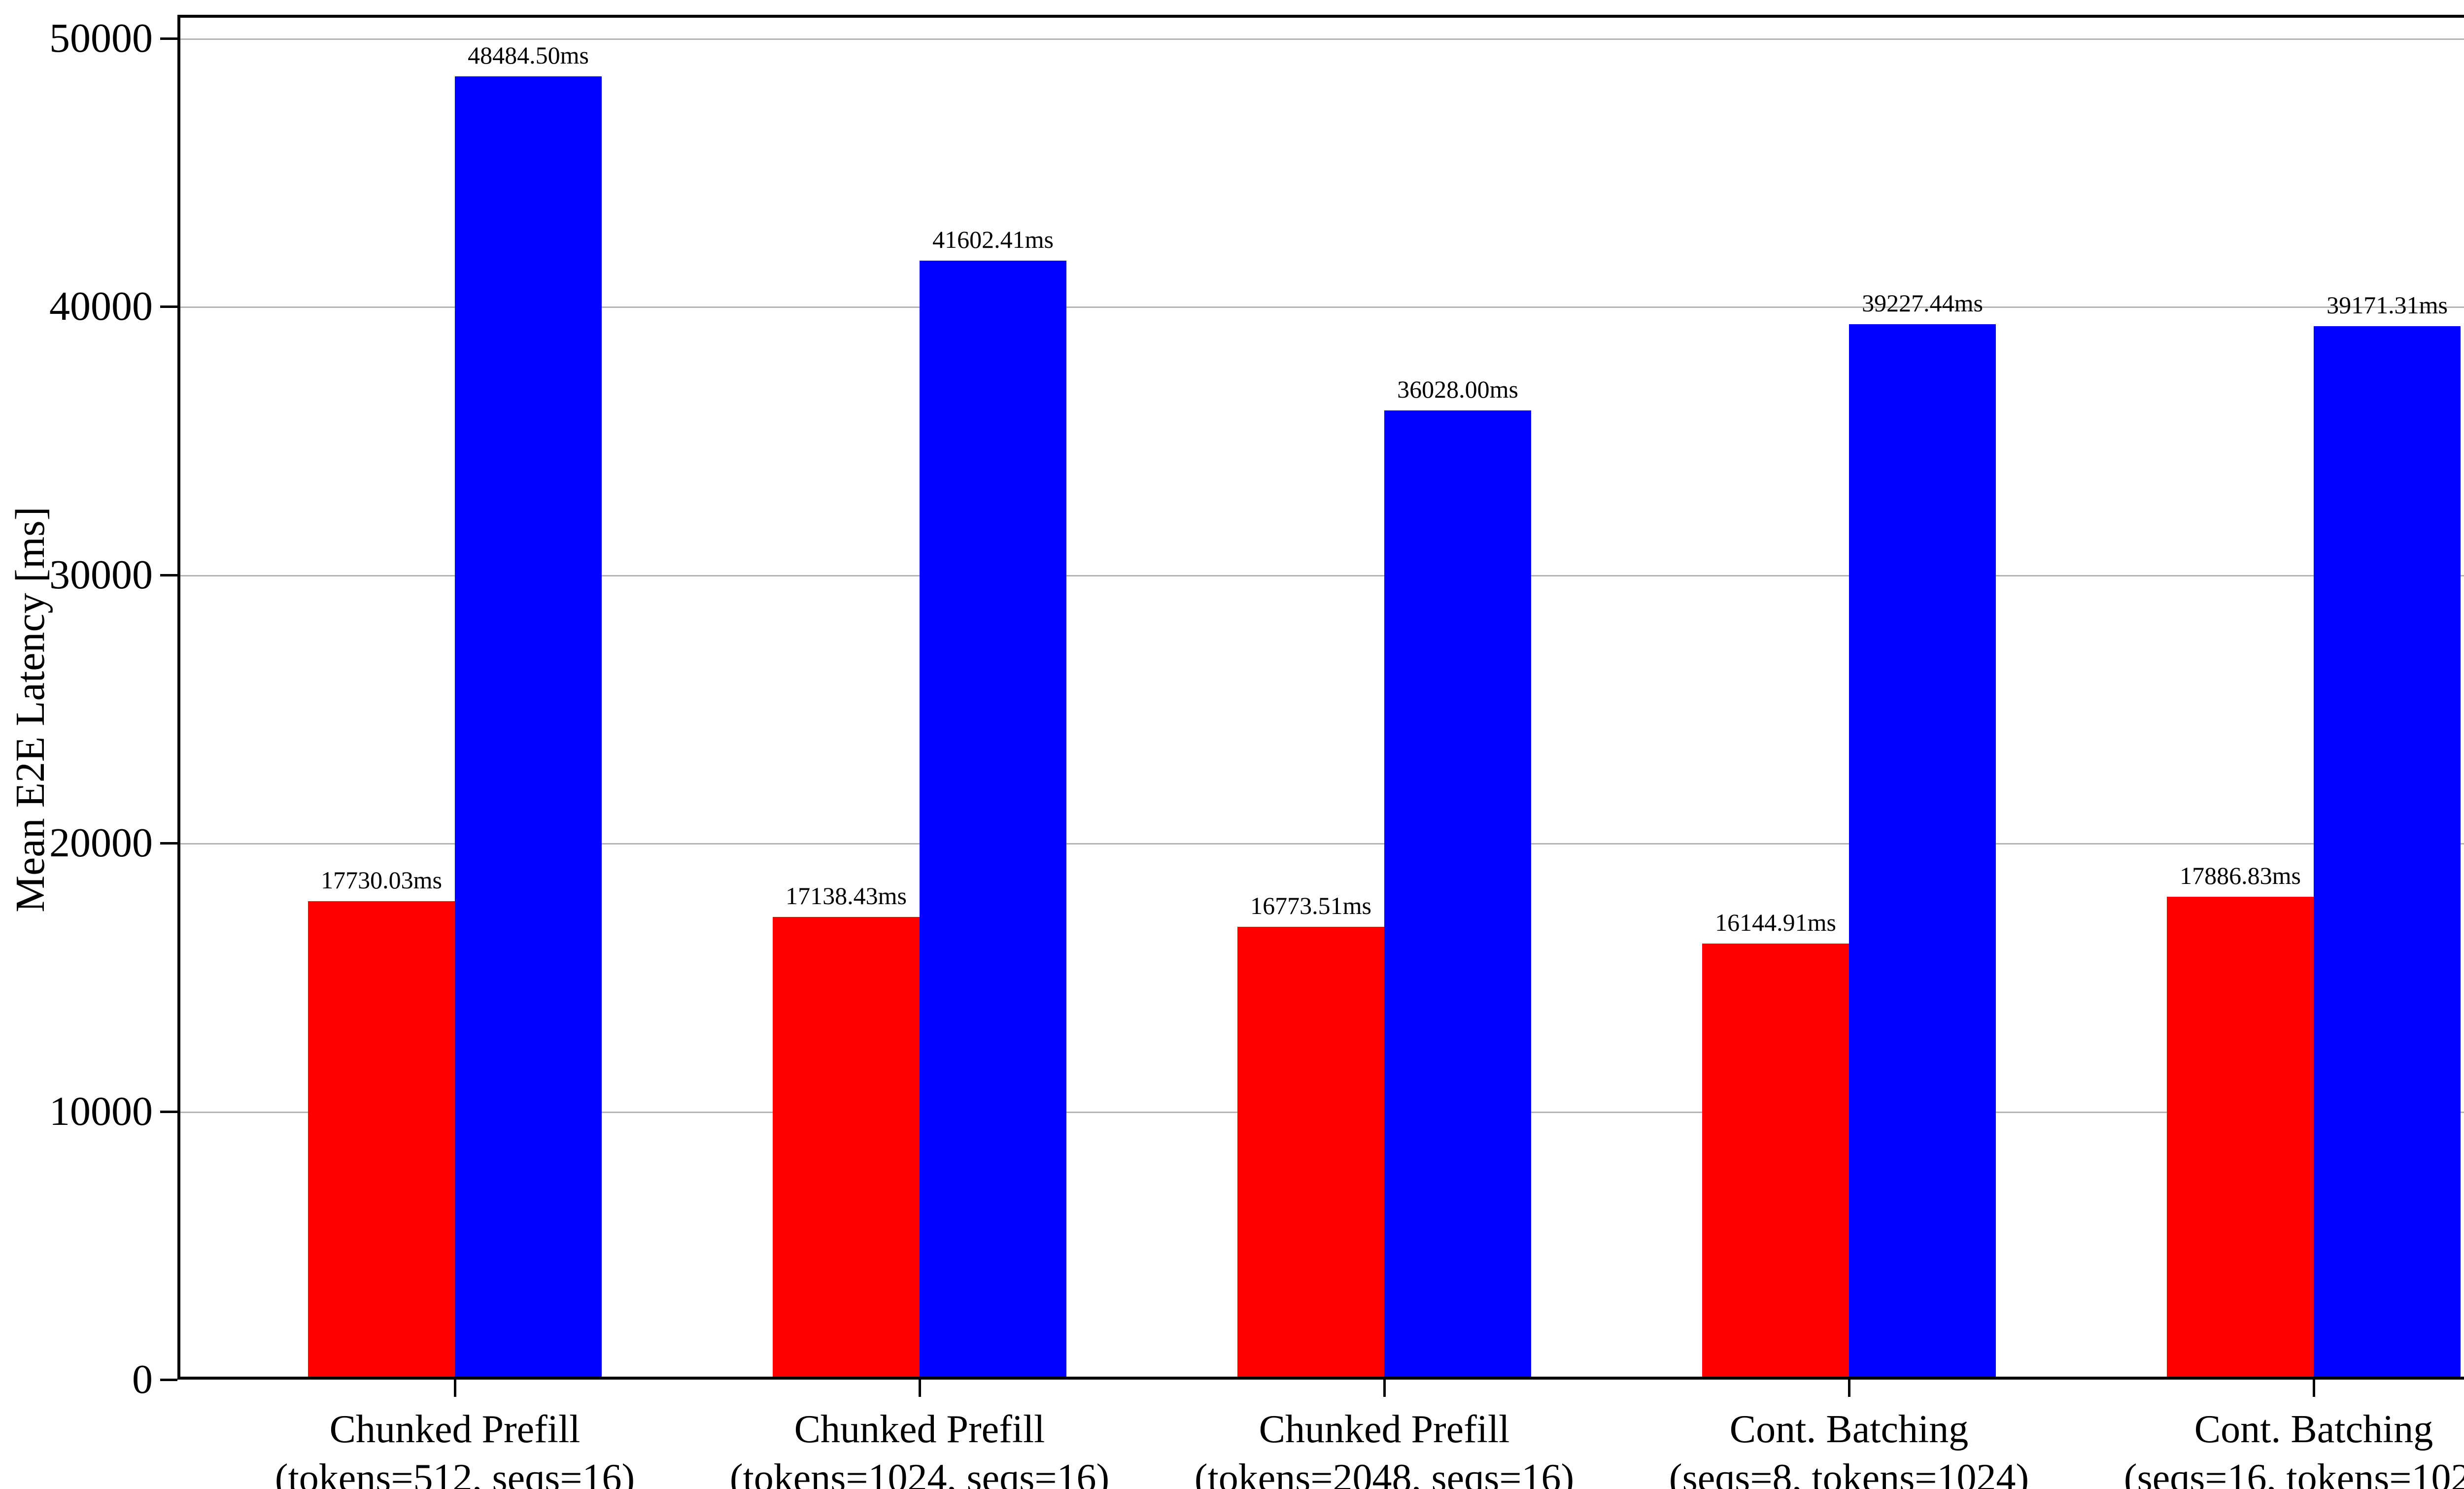 Image resolution: width=2464 pixels, height=1489 pixels. Describe the element at coordinates (101, 1111) in the screenshot. I see `y-tick-label: 10000` at that location.